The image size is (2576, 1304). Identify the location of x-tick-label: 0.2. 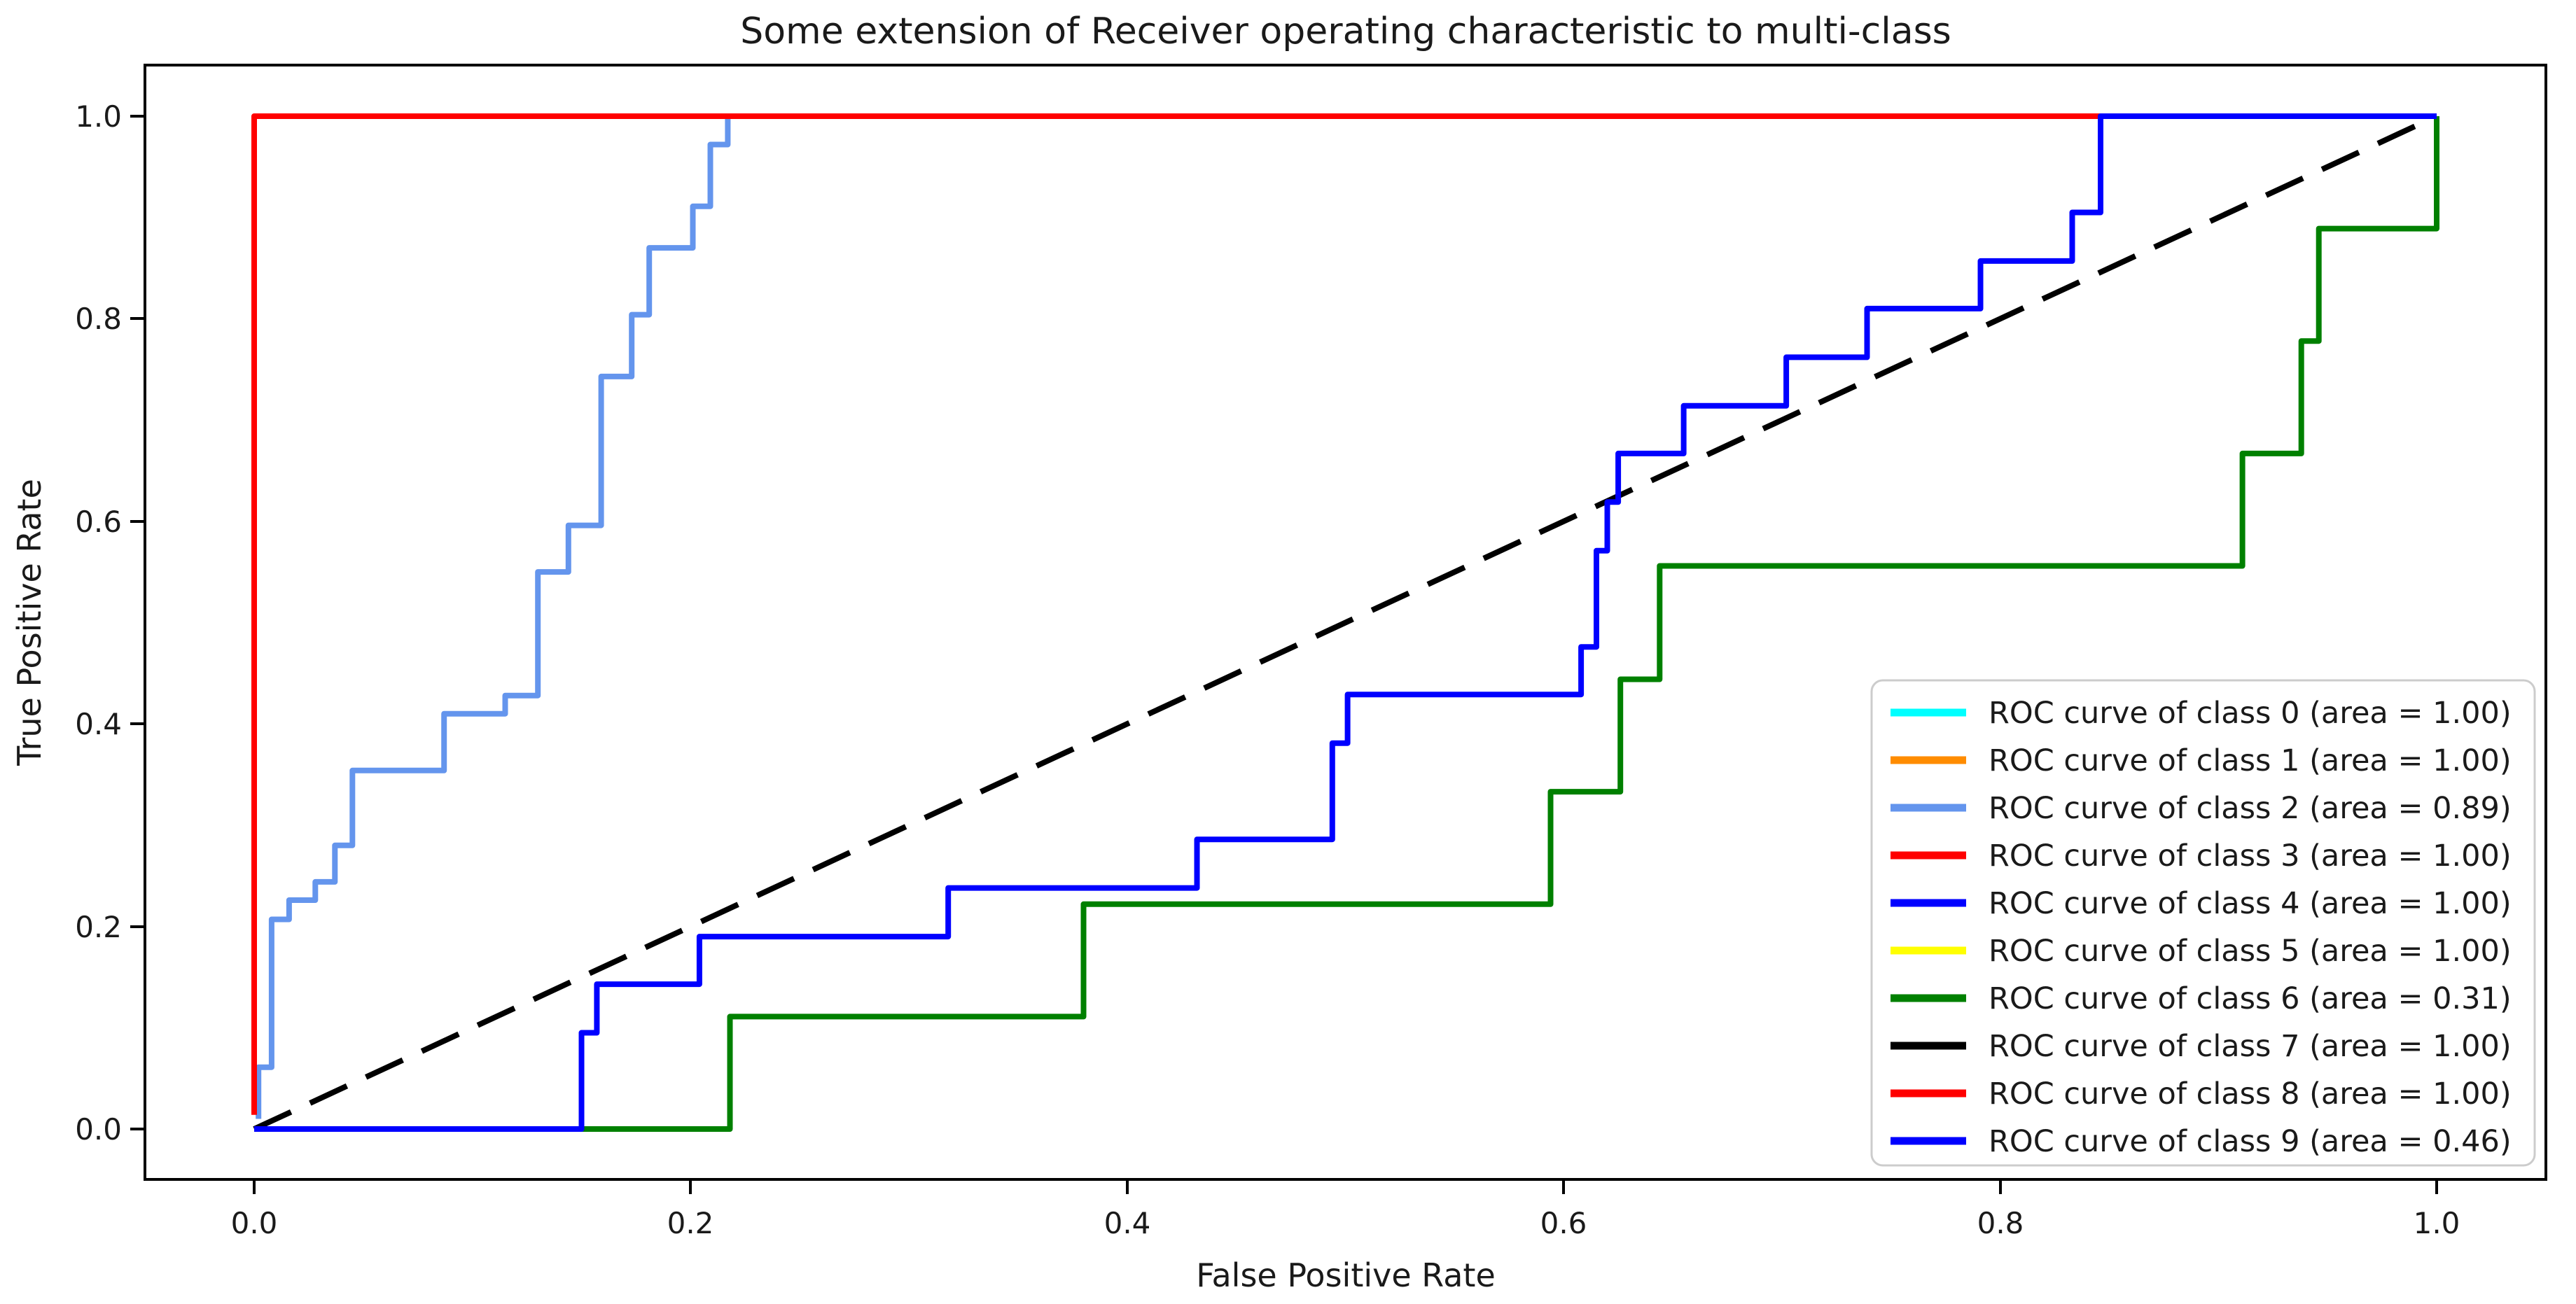
(690, 1223).